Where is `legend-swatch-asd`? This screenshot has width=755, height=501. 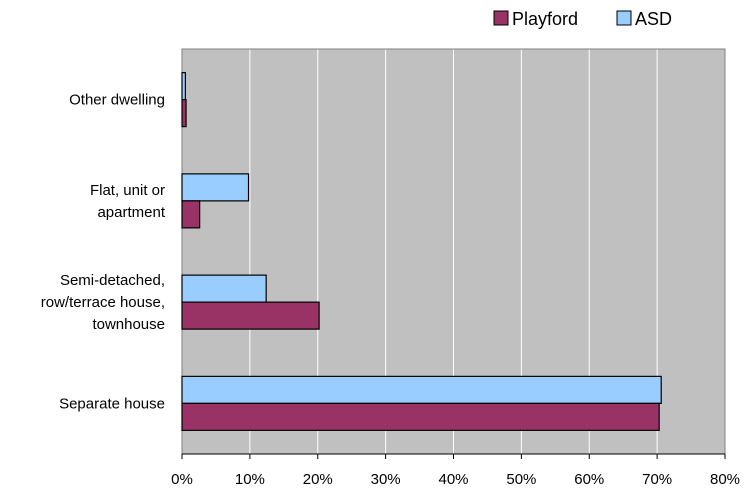 legend-swatch-asd is located at coordinates (624, 18).